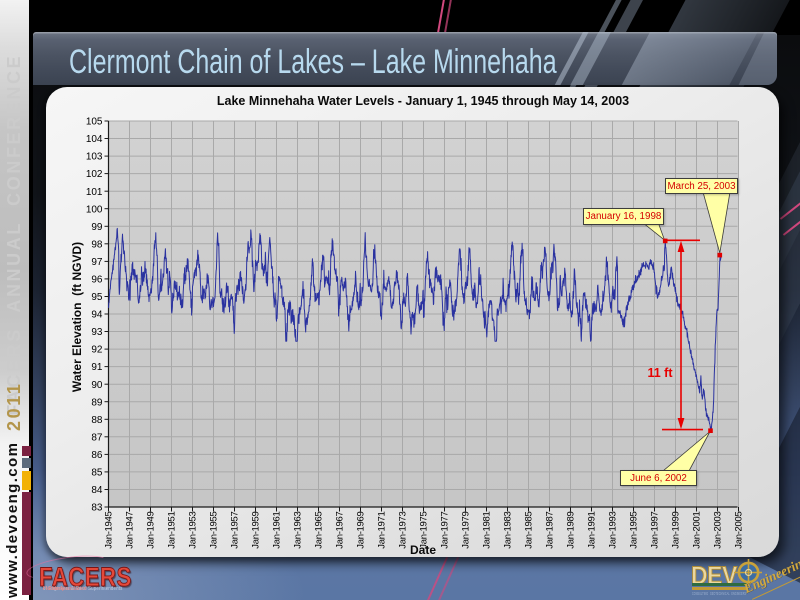 The height and width of the screenshot is (600, 800). I want to click on svg-text: Jan-1957, so click(235, 529).